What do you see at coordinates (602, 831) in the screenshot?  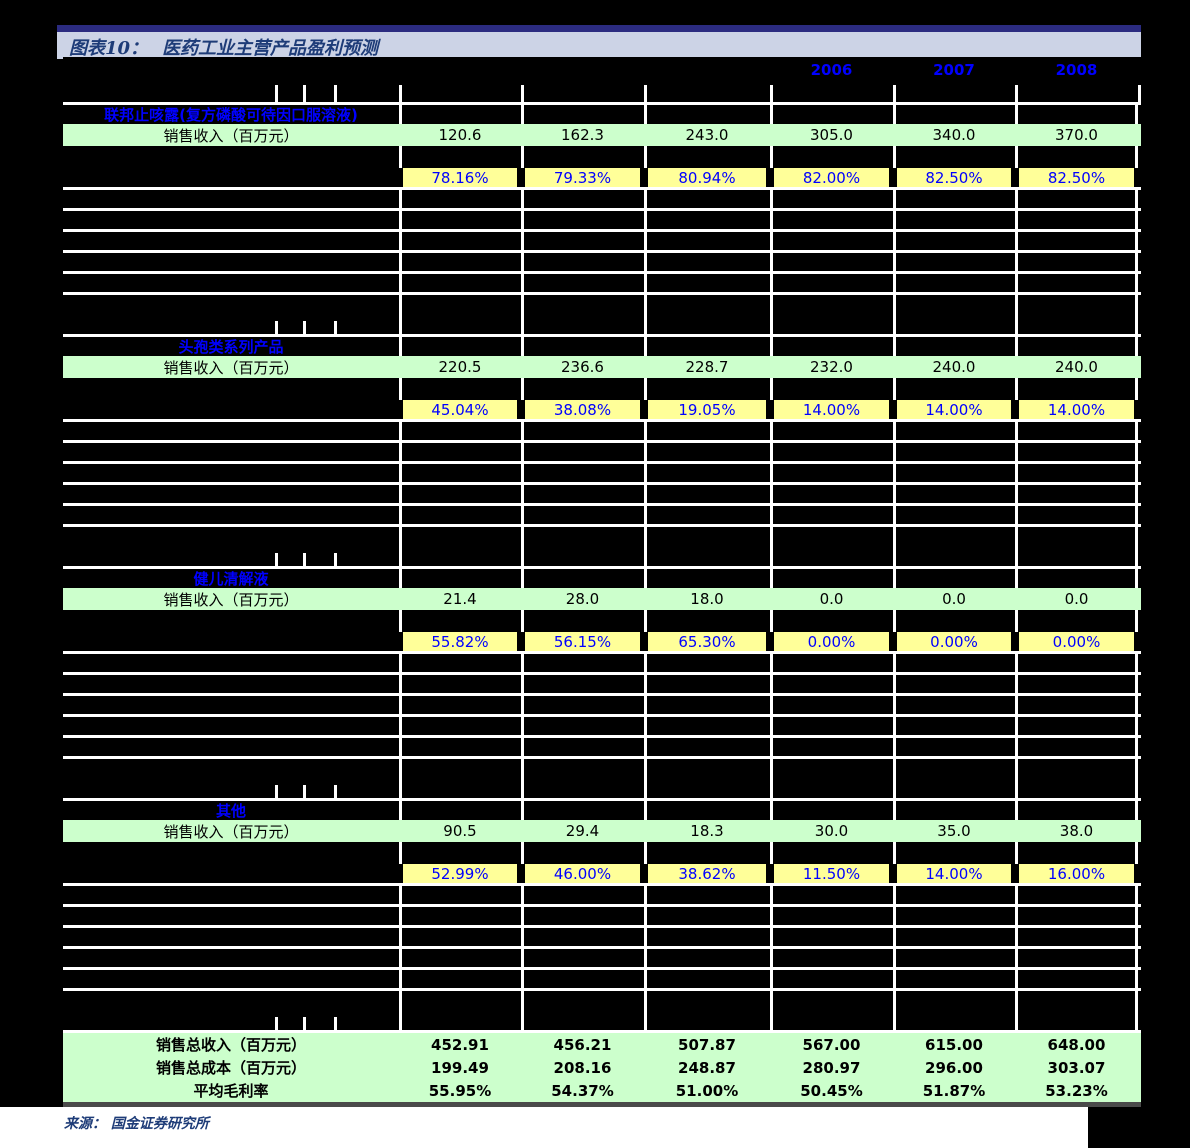 I see `revenue-row: 销售收入（百万元） 90.5 29.4 18.3 30.0 35.0 38.0` at bounding box center [602, 831].